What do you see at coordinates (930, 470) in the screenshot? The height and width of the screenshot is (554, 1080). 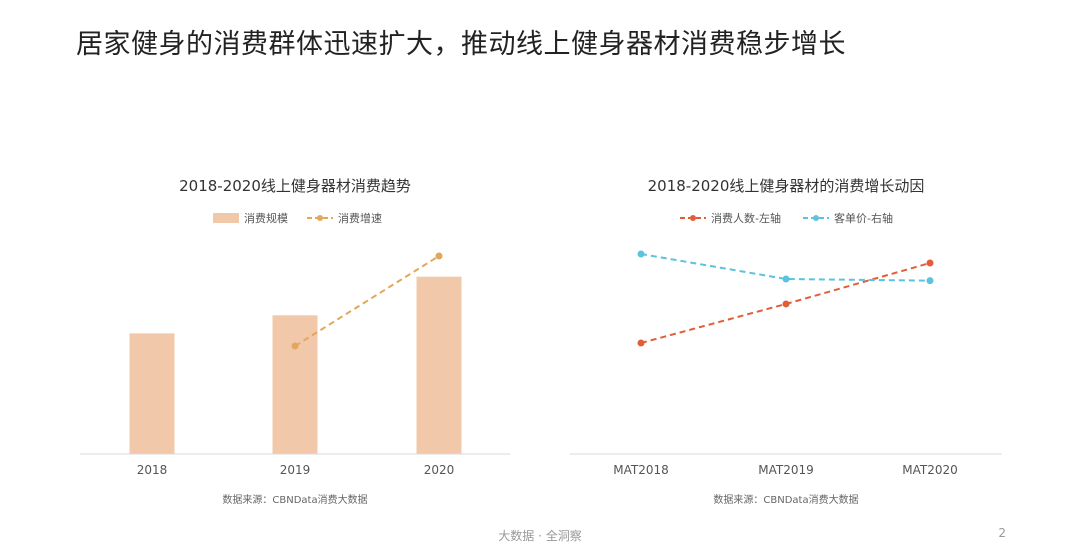 I see `x-tick-label: MAT2020` at bounding box center [930, 470].